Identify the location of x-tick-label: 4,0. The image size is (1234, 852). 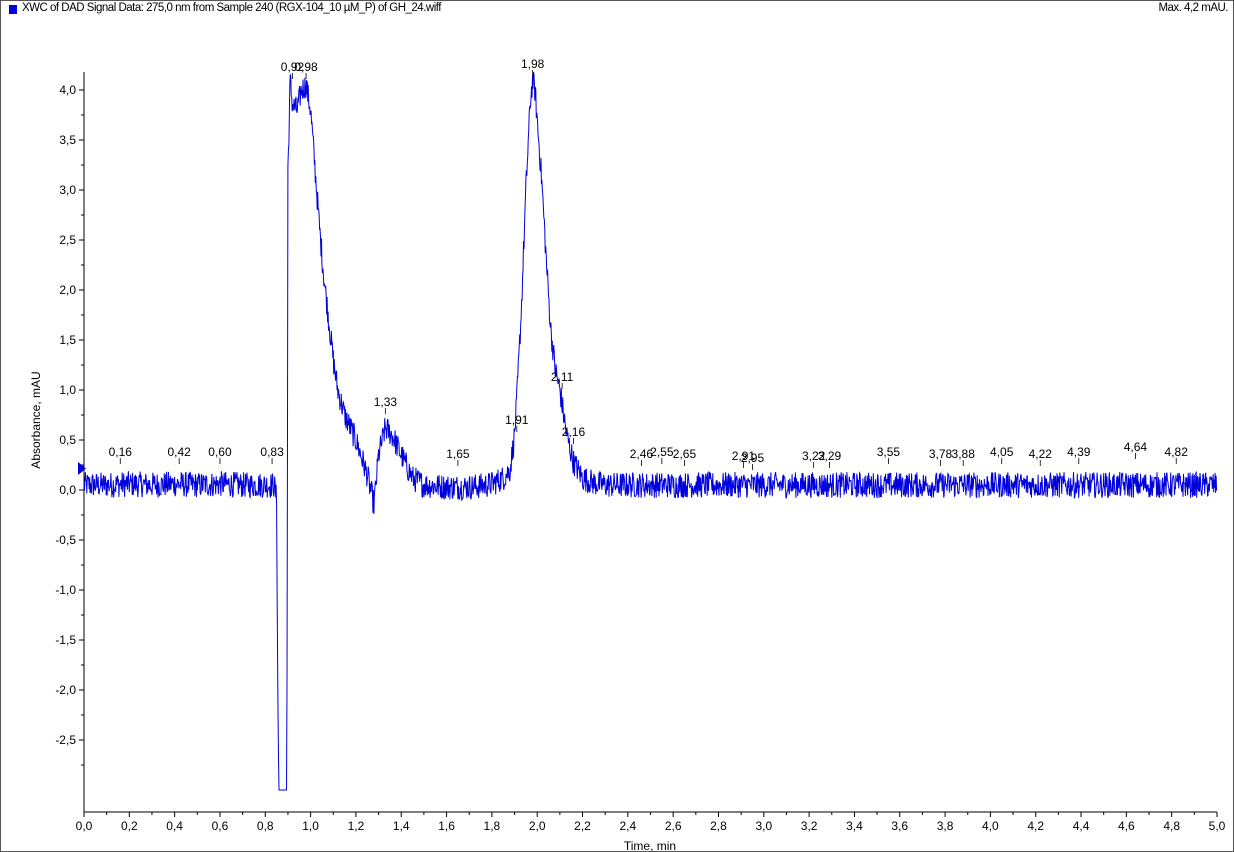
(990, 826).